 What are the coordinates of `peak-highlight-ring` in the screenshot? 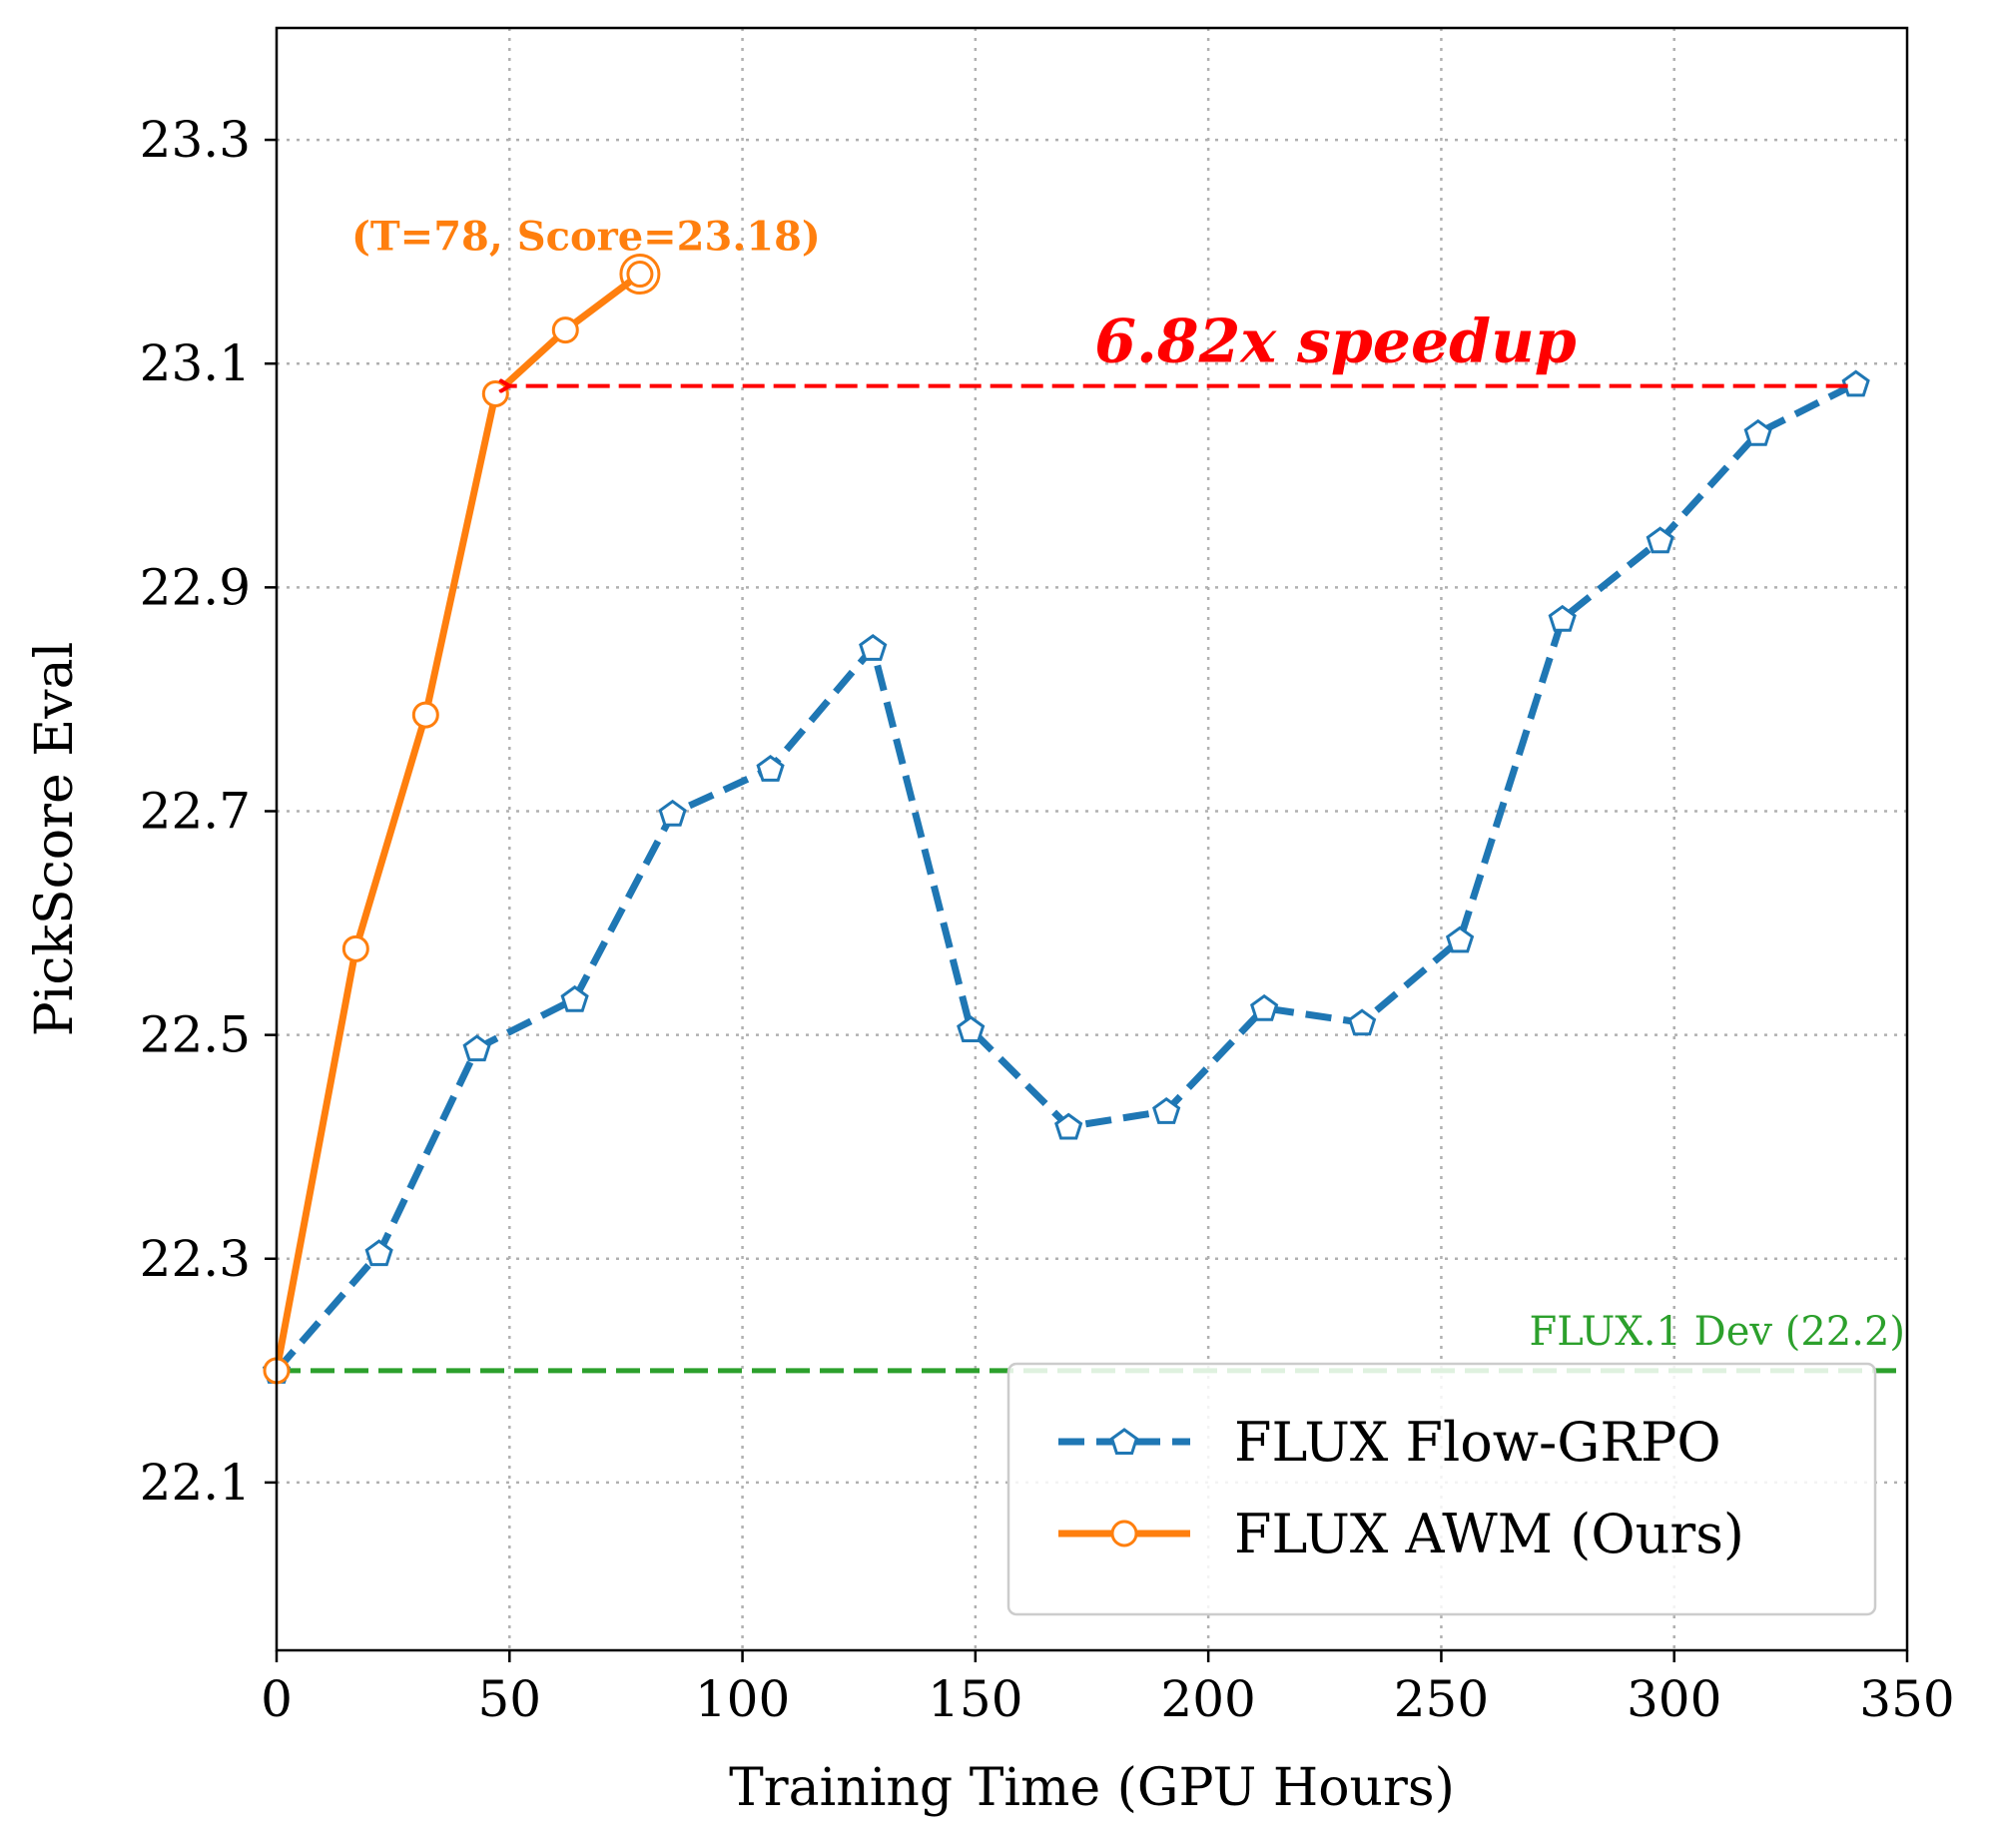 It's located at (640, 275).